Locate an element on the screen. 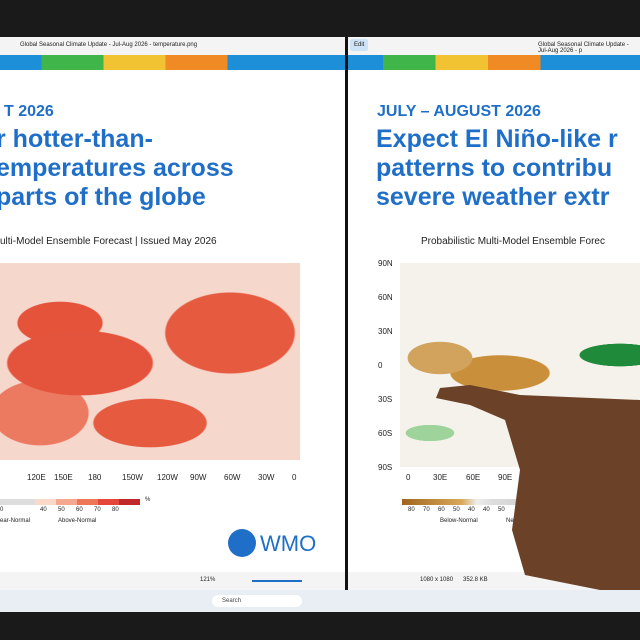 This screenshot has height=640, width=640. taskbar: Search is located at coordinates (320, 601).